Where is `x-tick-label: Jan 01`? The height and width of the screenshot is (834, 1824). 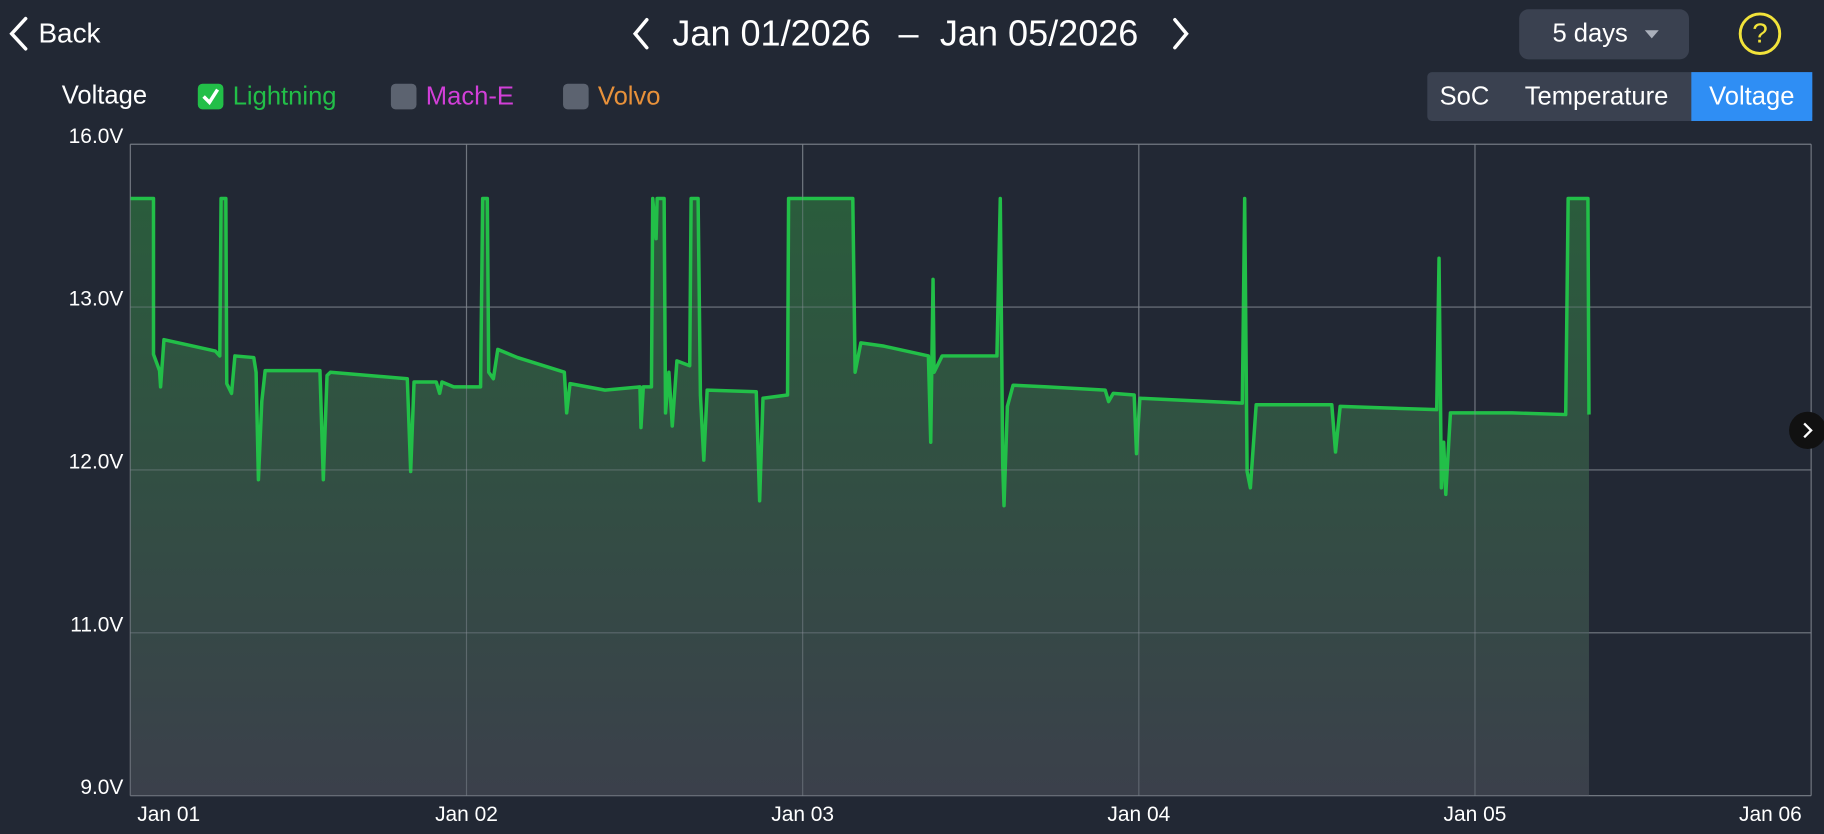 x-tick-label: Jan 01 is located at coordinates (168, 814).